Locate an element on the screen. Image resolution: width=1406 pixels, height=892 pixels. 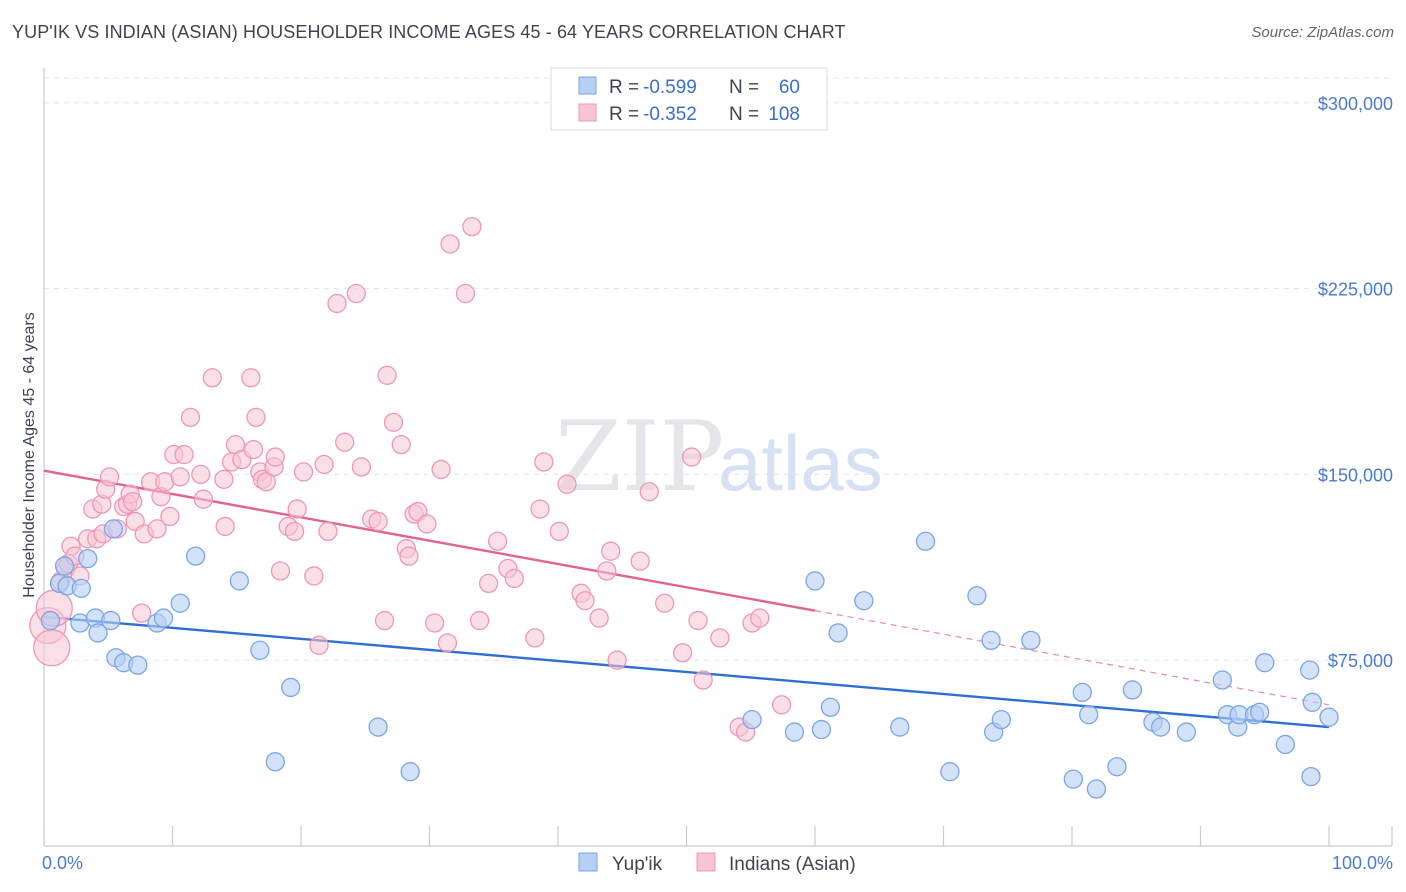
x-tick-label-left: 0.0% is located at coordinates (62, 863).